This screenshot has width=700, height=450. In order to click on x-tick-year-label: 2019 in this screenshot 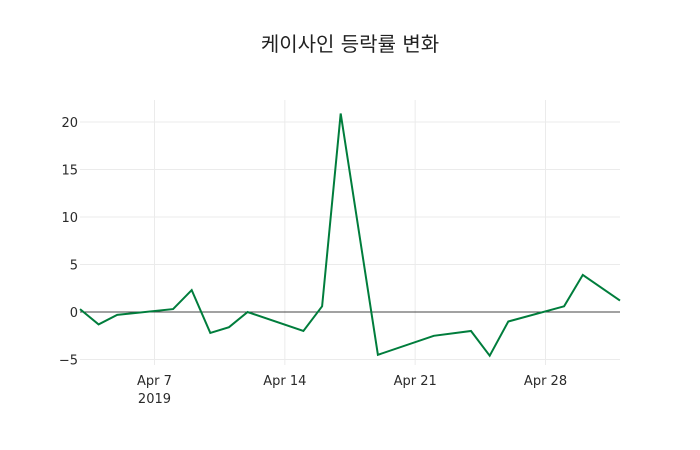, I will do `click(154, 399)`.